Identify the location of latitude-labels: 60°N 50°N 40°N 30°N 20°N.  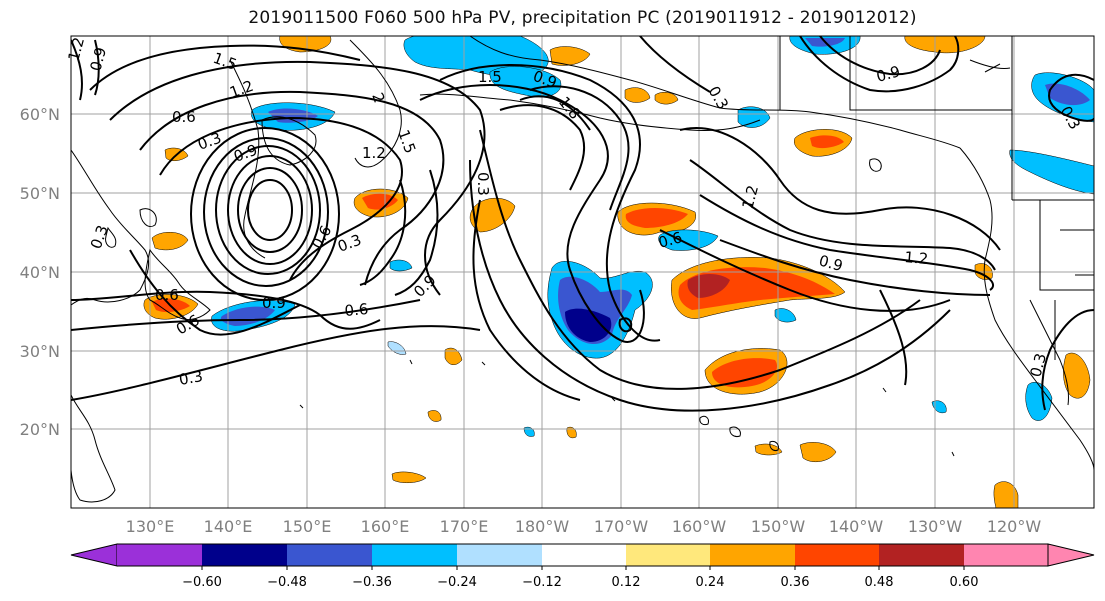
(40, 272).